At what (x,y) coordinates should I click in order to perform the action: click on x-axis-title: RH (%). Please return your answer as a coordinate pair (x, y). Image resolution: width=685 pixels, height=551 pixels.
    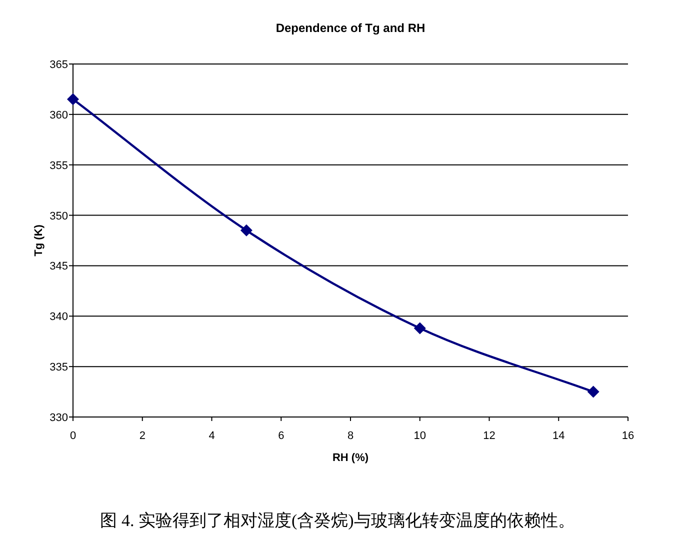
    Looking at the image, I should click on (350, 458).